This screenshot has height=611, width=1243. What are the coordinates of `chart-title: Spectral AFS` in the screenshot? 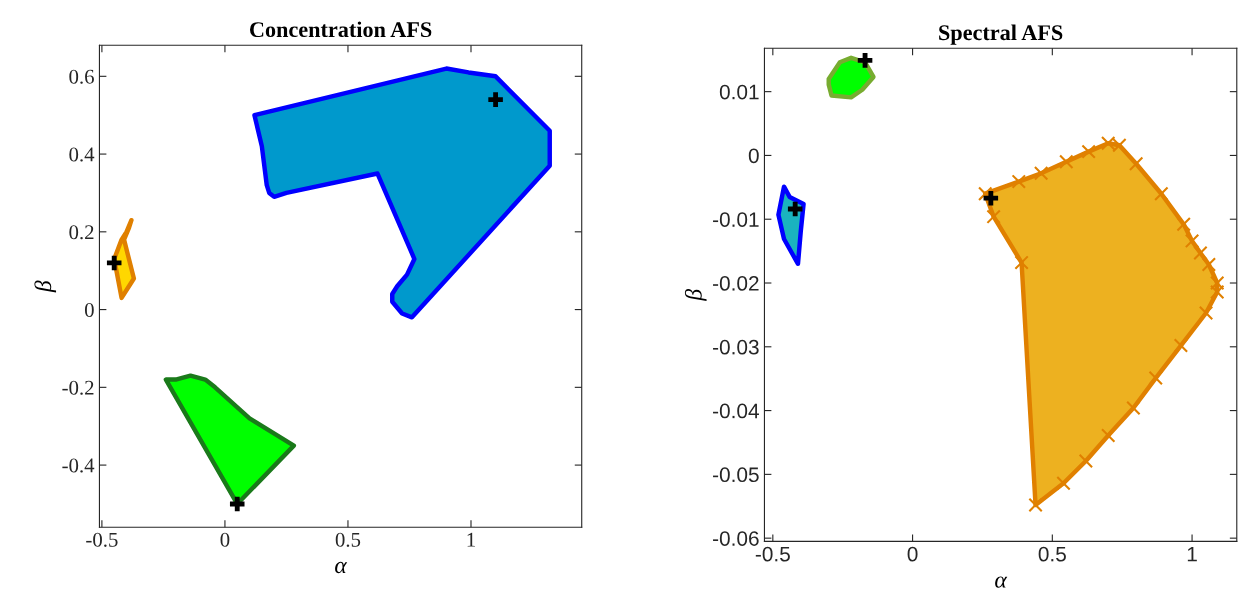 It's located at (1001, 34).